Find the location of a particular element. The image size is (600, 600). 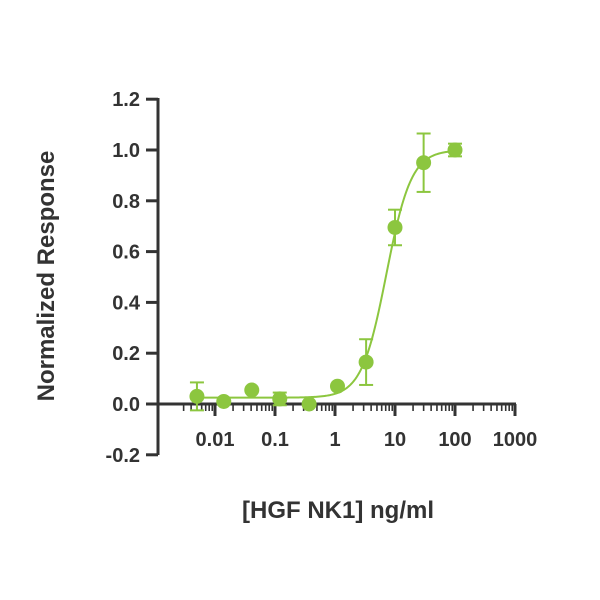

y-axis: -0.2 0.0 0.2 0.4 0.6 0.8 1.0 1.2 is located at coordinates (133, 278).